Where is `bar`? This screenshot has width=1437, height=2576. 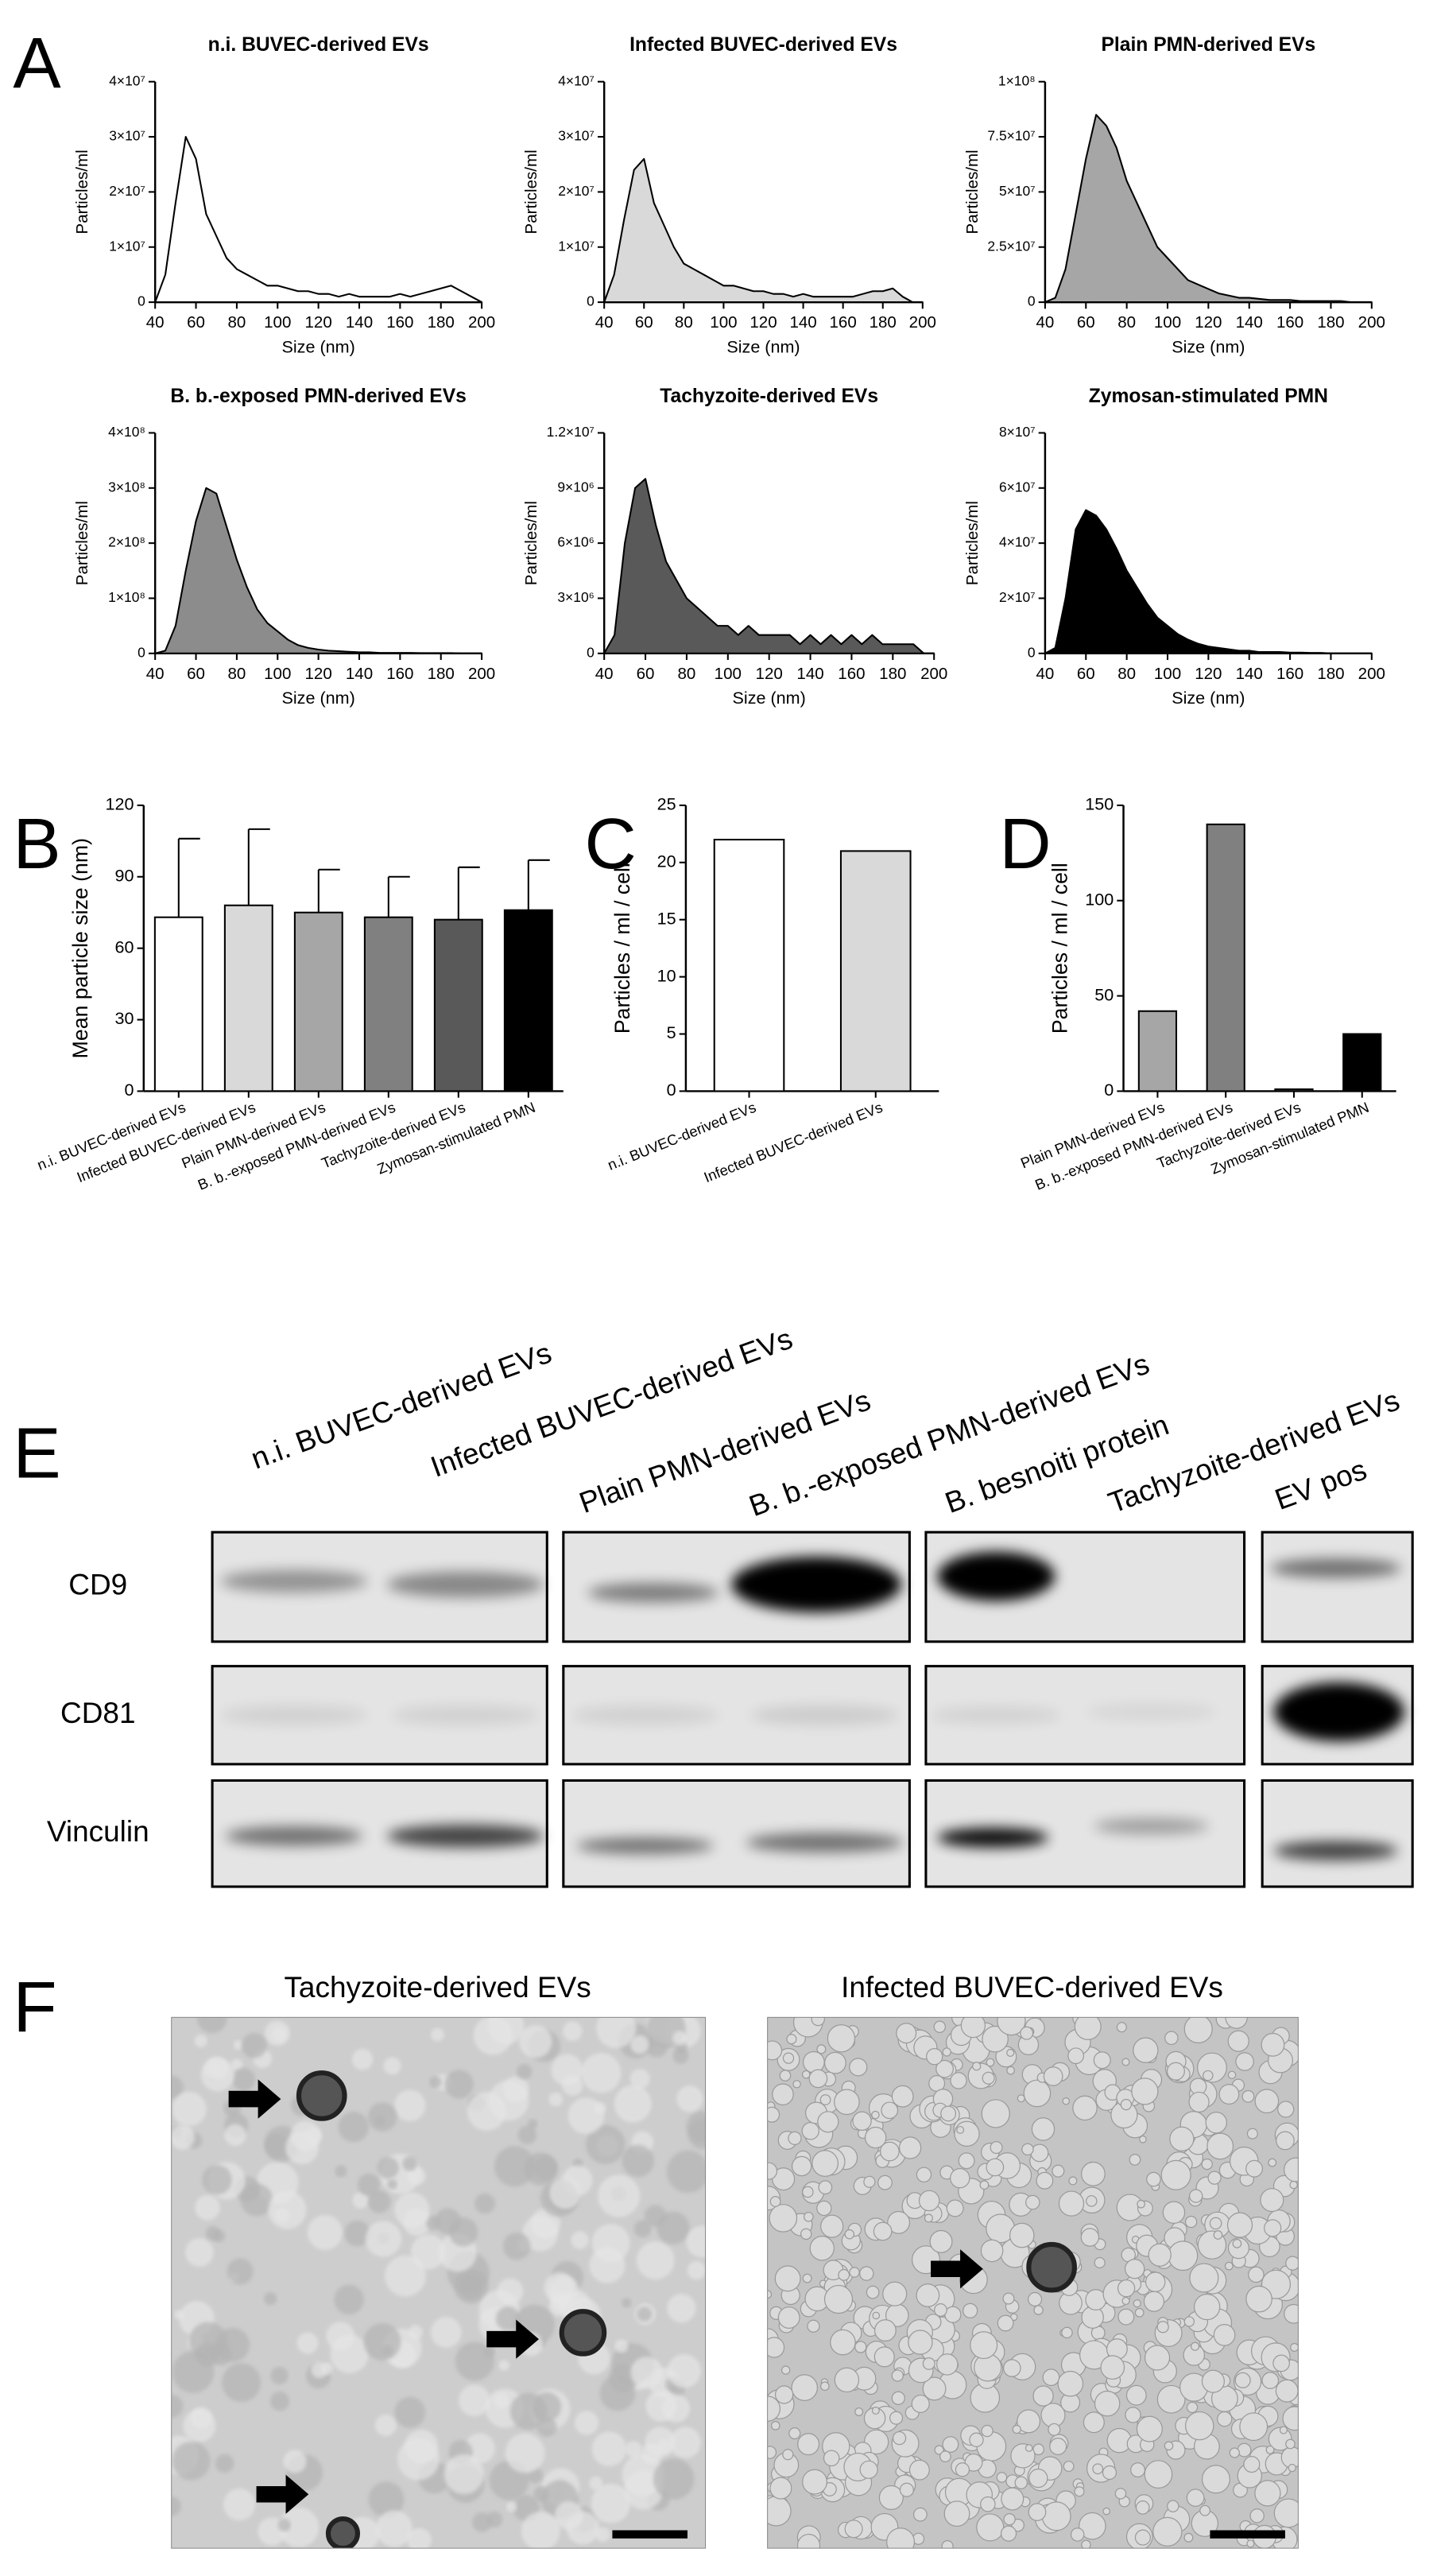 bar is located at coordinates (875, 971).